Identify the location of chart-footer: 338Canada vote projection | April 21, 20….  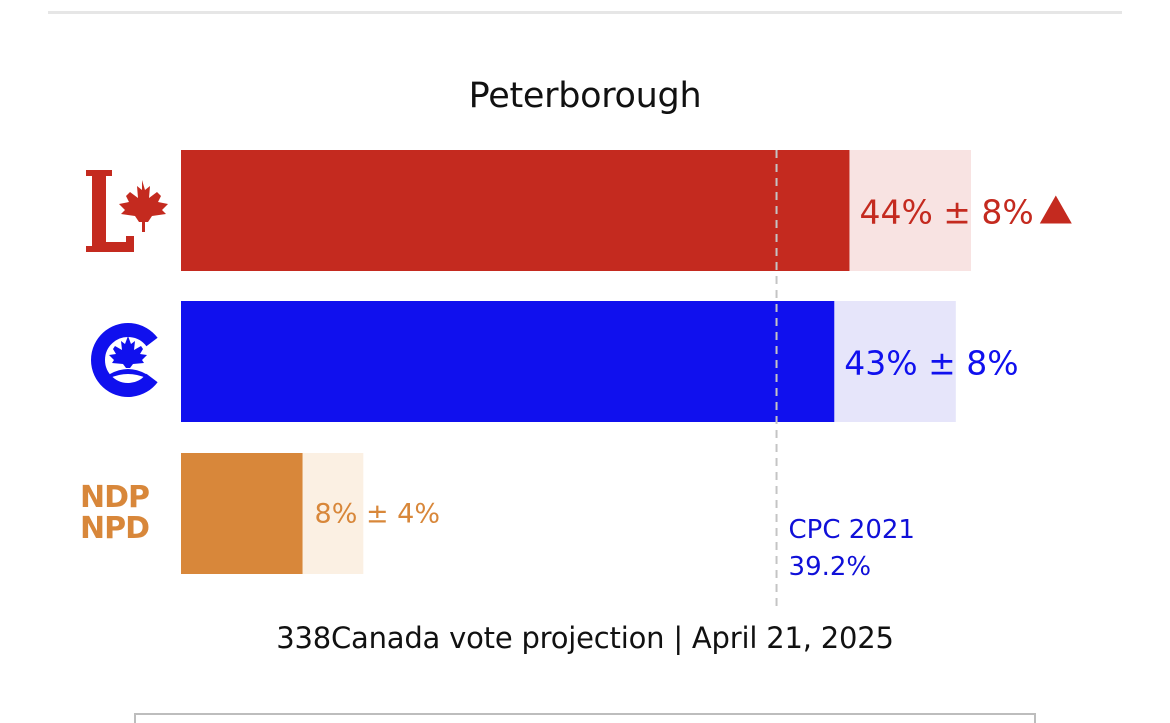
(585, 638).